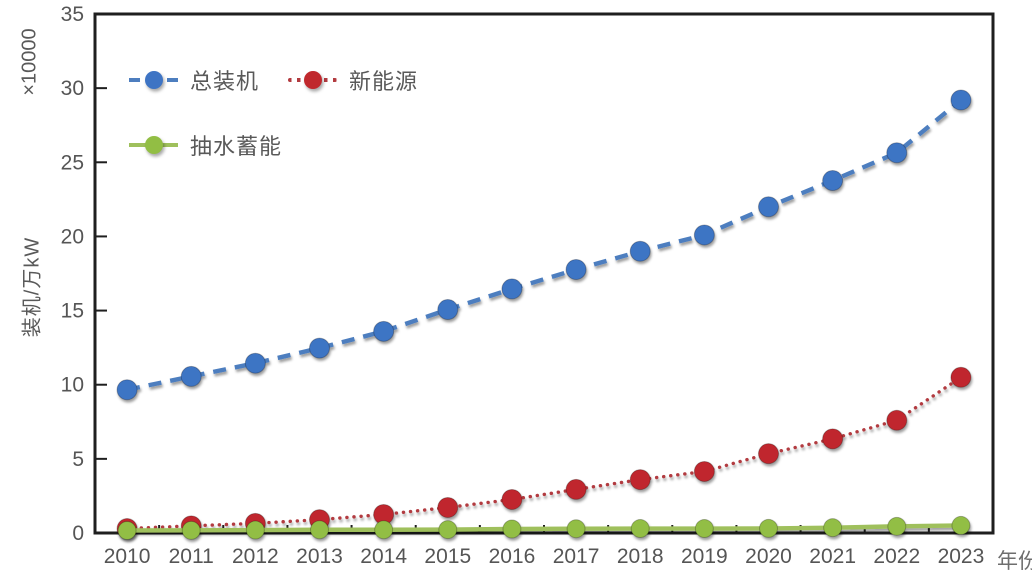 The height and width of the screenshot is (577, 1032). What do you see at coordinates (896, 556) in the screenshot?
I see `x-tick-label: 2022` at bounding box center [896, 556].